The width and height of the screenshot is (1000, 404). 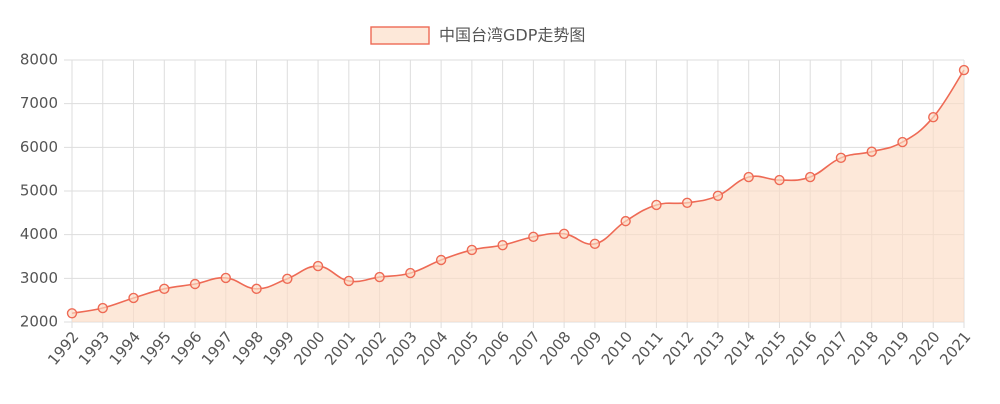 What do you see at coordinates (248, 348) in the screenshot?
I see `x-tick-label: 1998` at bounding box center [248, 348].